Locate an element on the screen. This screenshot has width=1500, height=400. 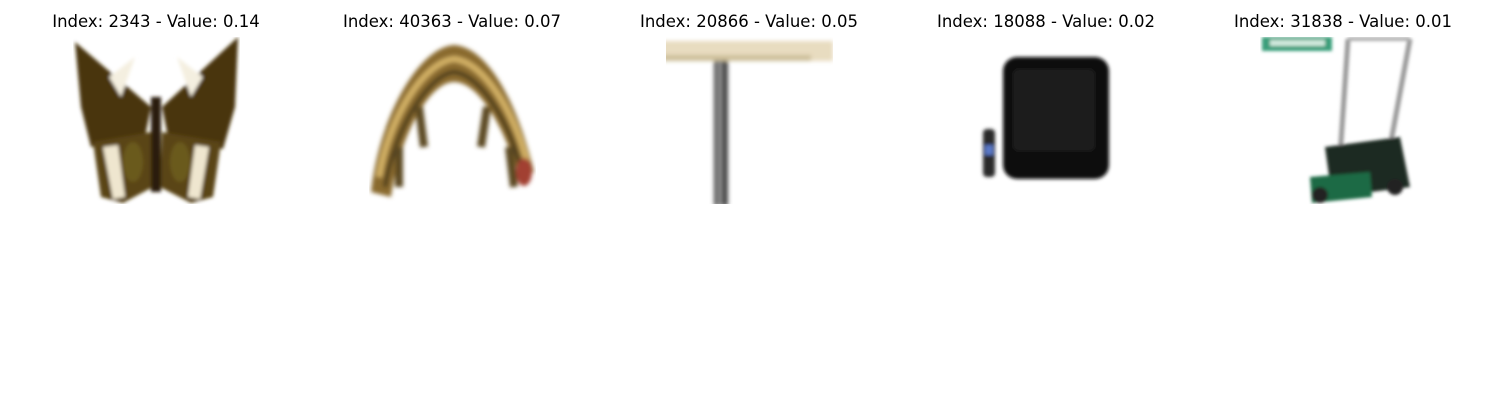
panel-title: Index: 40363 - Value: 0.07 is located at coordinates (451, 21).